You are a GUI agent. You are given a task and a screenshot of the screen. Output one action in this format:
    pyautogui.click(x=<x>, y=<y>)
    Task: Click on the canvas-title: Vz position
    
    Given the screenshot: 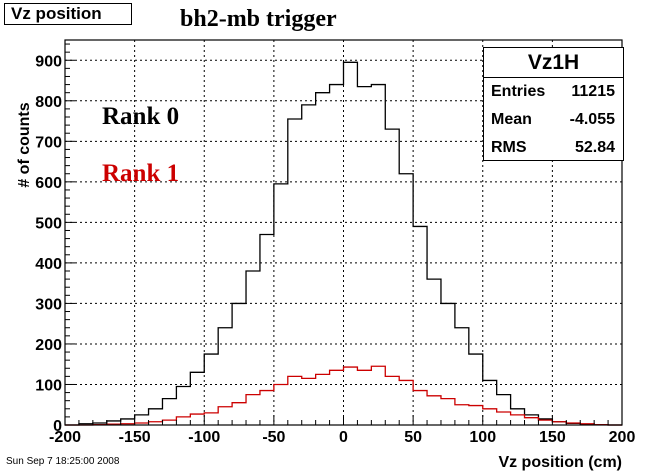 What is the action you would take?
    pyautogui.click(x=68, y=14)
    